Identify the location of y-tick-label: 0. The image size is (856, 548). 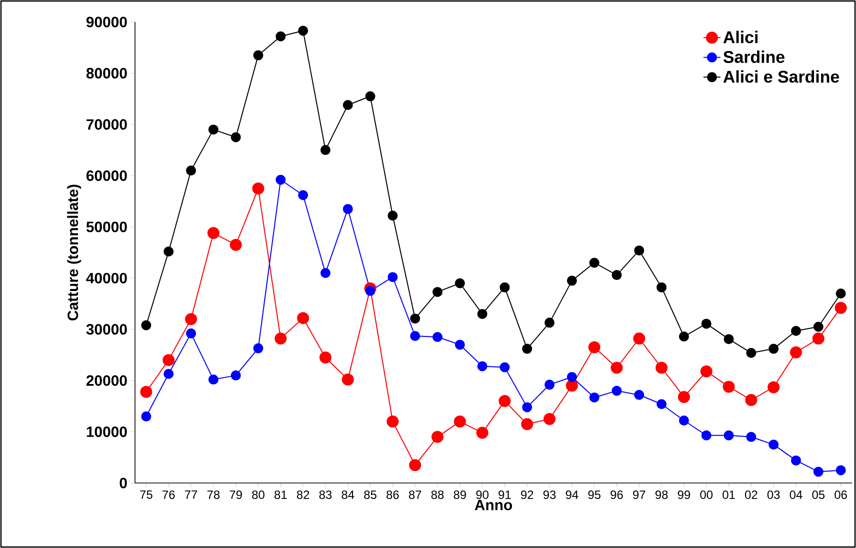
(123, 483).